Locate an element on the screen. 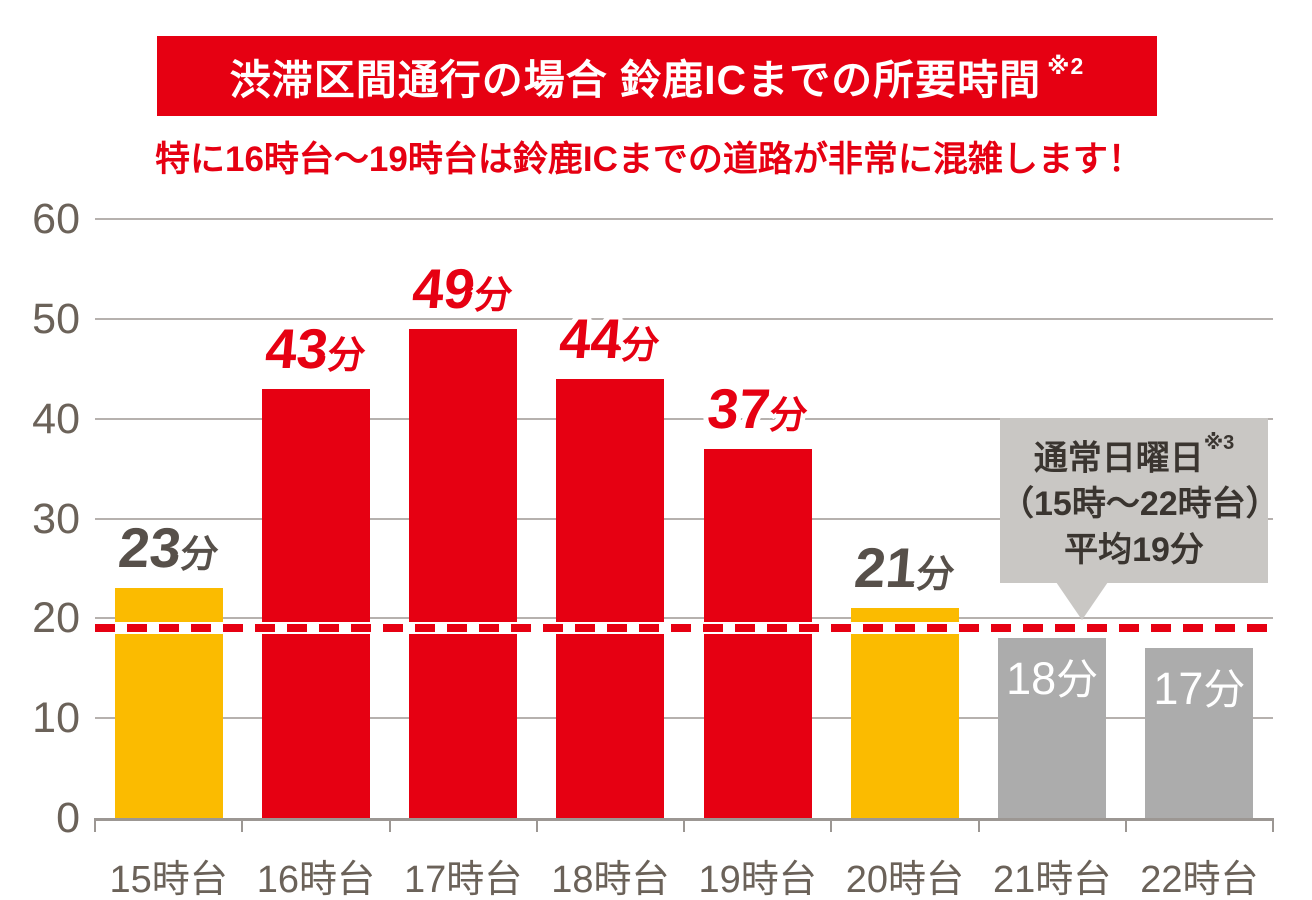 Image resolution: width=1312 pixels, height=900 pixels. x-axis-label-16時台: 16時台 is located at coordinates (316, 879).